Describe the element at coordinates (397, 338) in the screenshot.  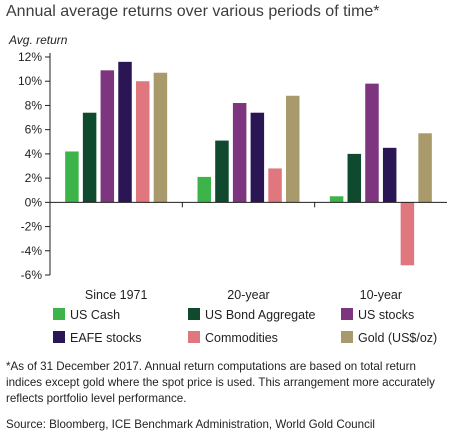
I see `legend-label: Gold (US$/oz)` at that location.